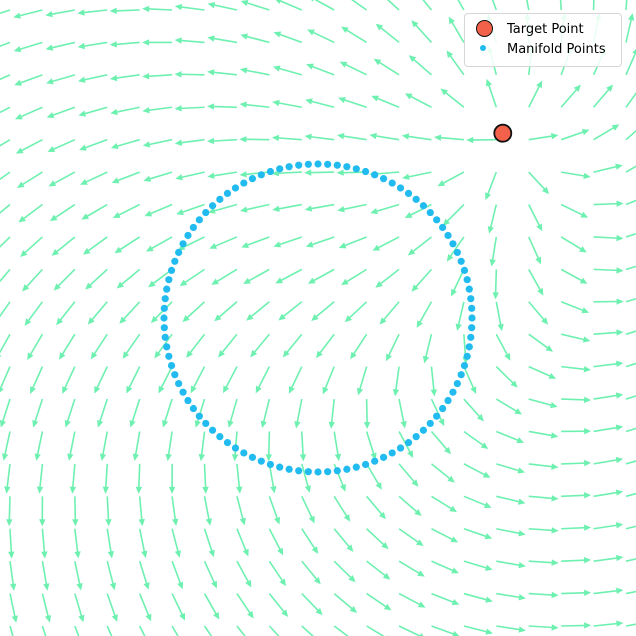 This screenshot has width=636, height=636. I want to click on legend-item-manifold: Manifold Points, so click(535, 49).